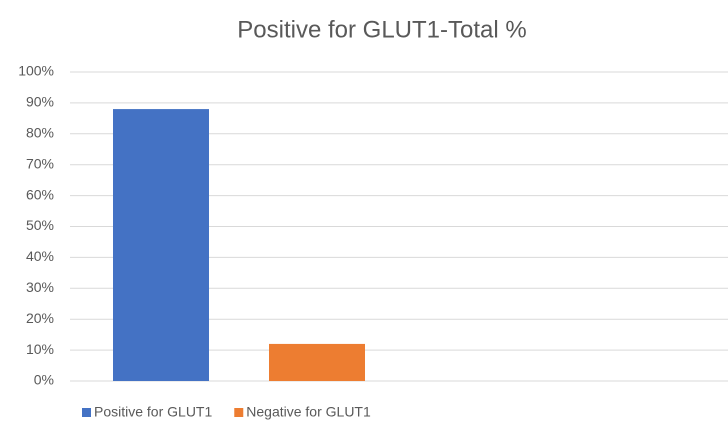 Image resolution: width=728 pixels, height=422 pixels. I want to click on legend-label: Negative for GLUT1, so click(308, 412).